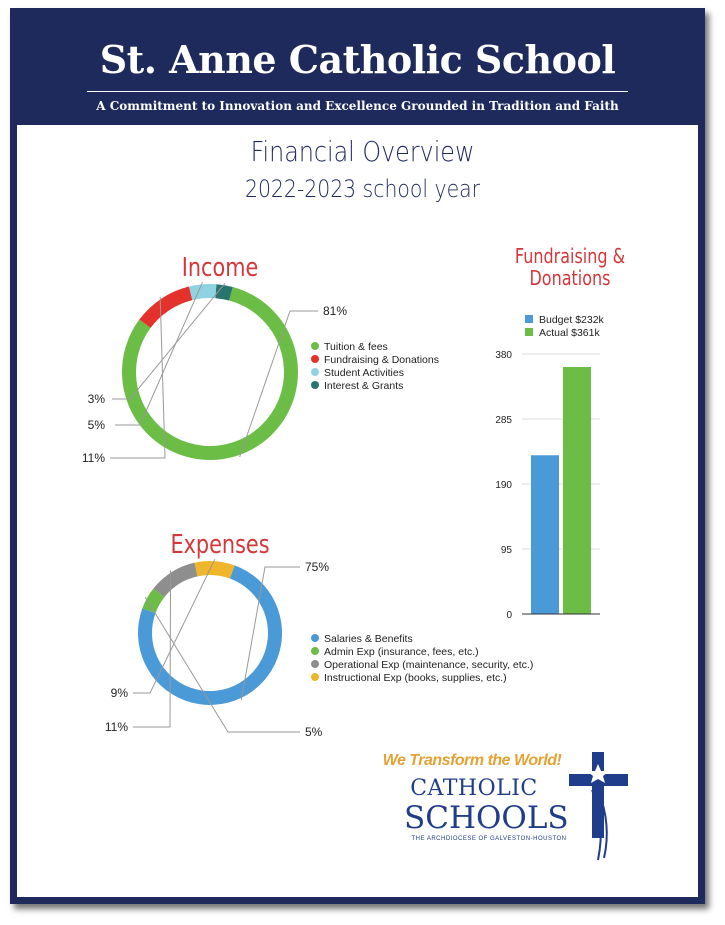  What do you see at coordinates (503, 485) in the screenshot?
I see `y-tick-label: 190` at bounding box center [503, 485].